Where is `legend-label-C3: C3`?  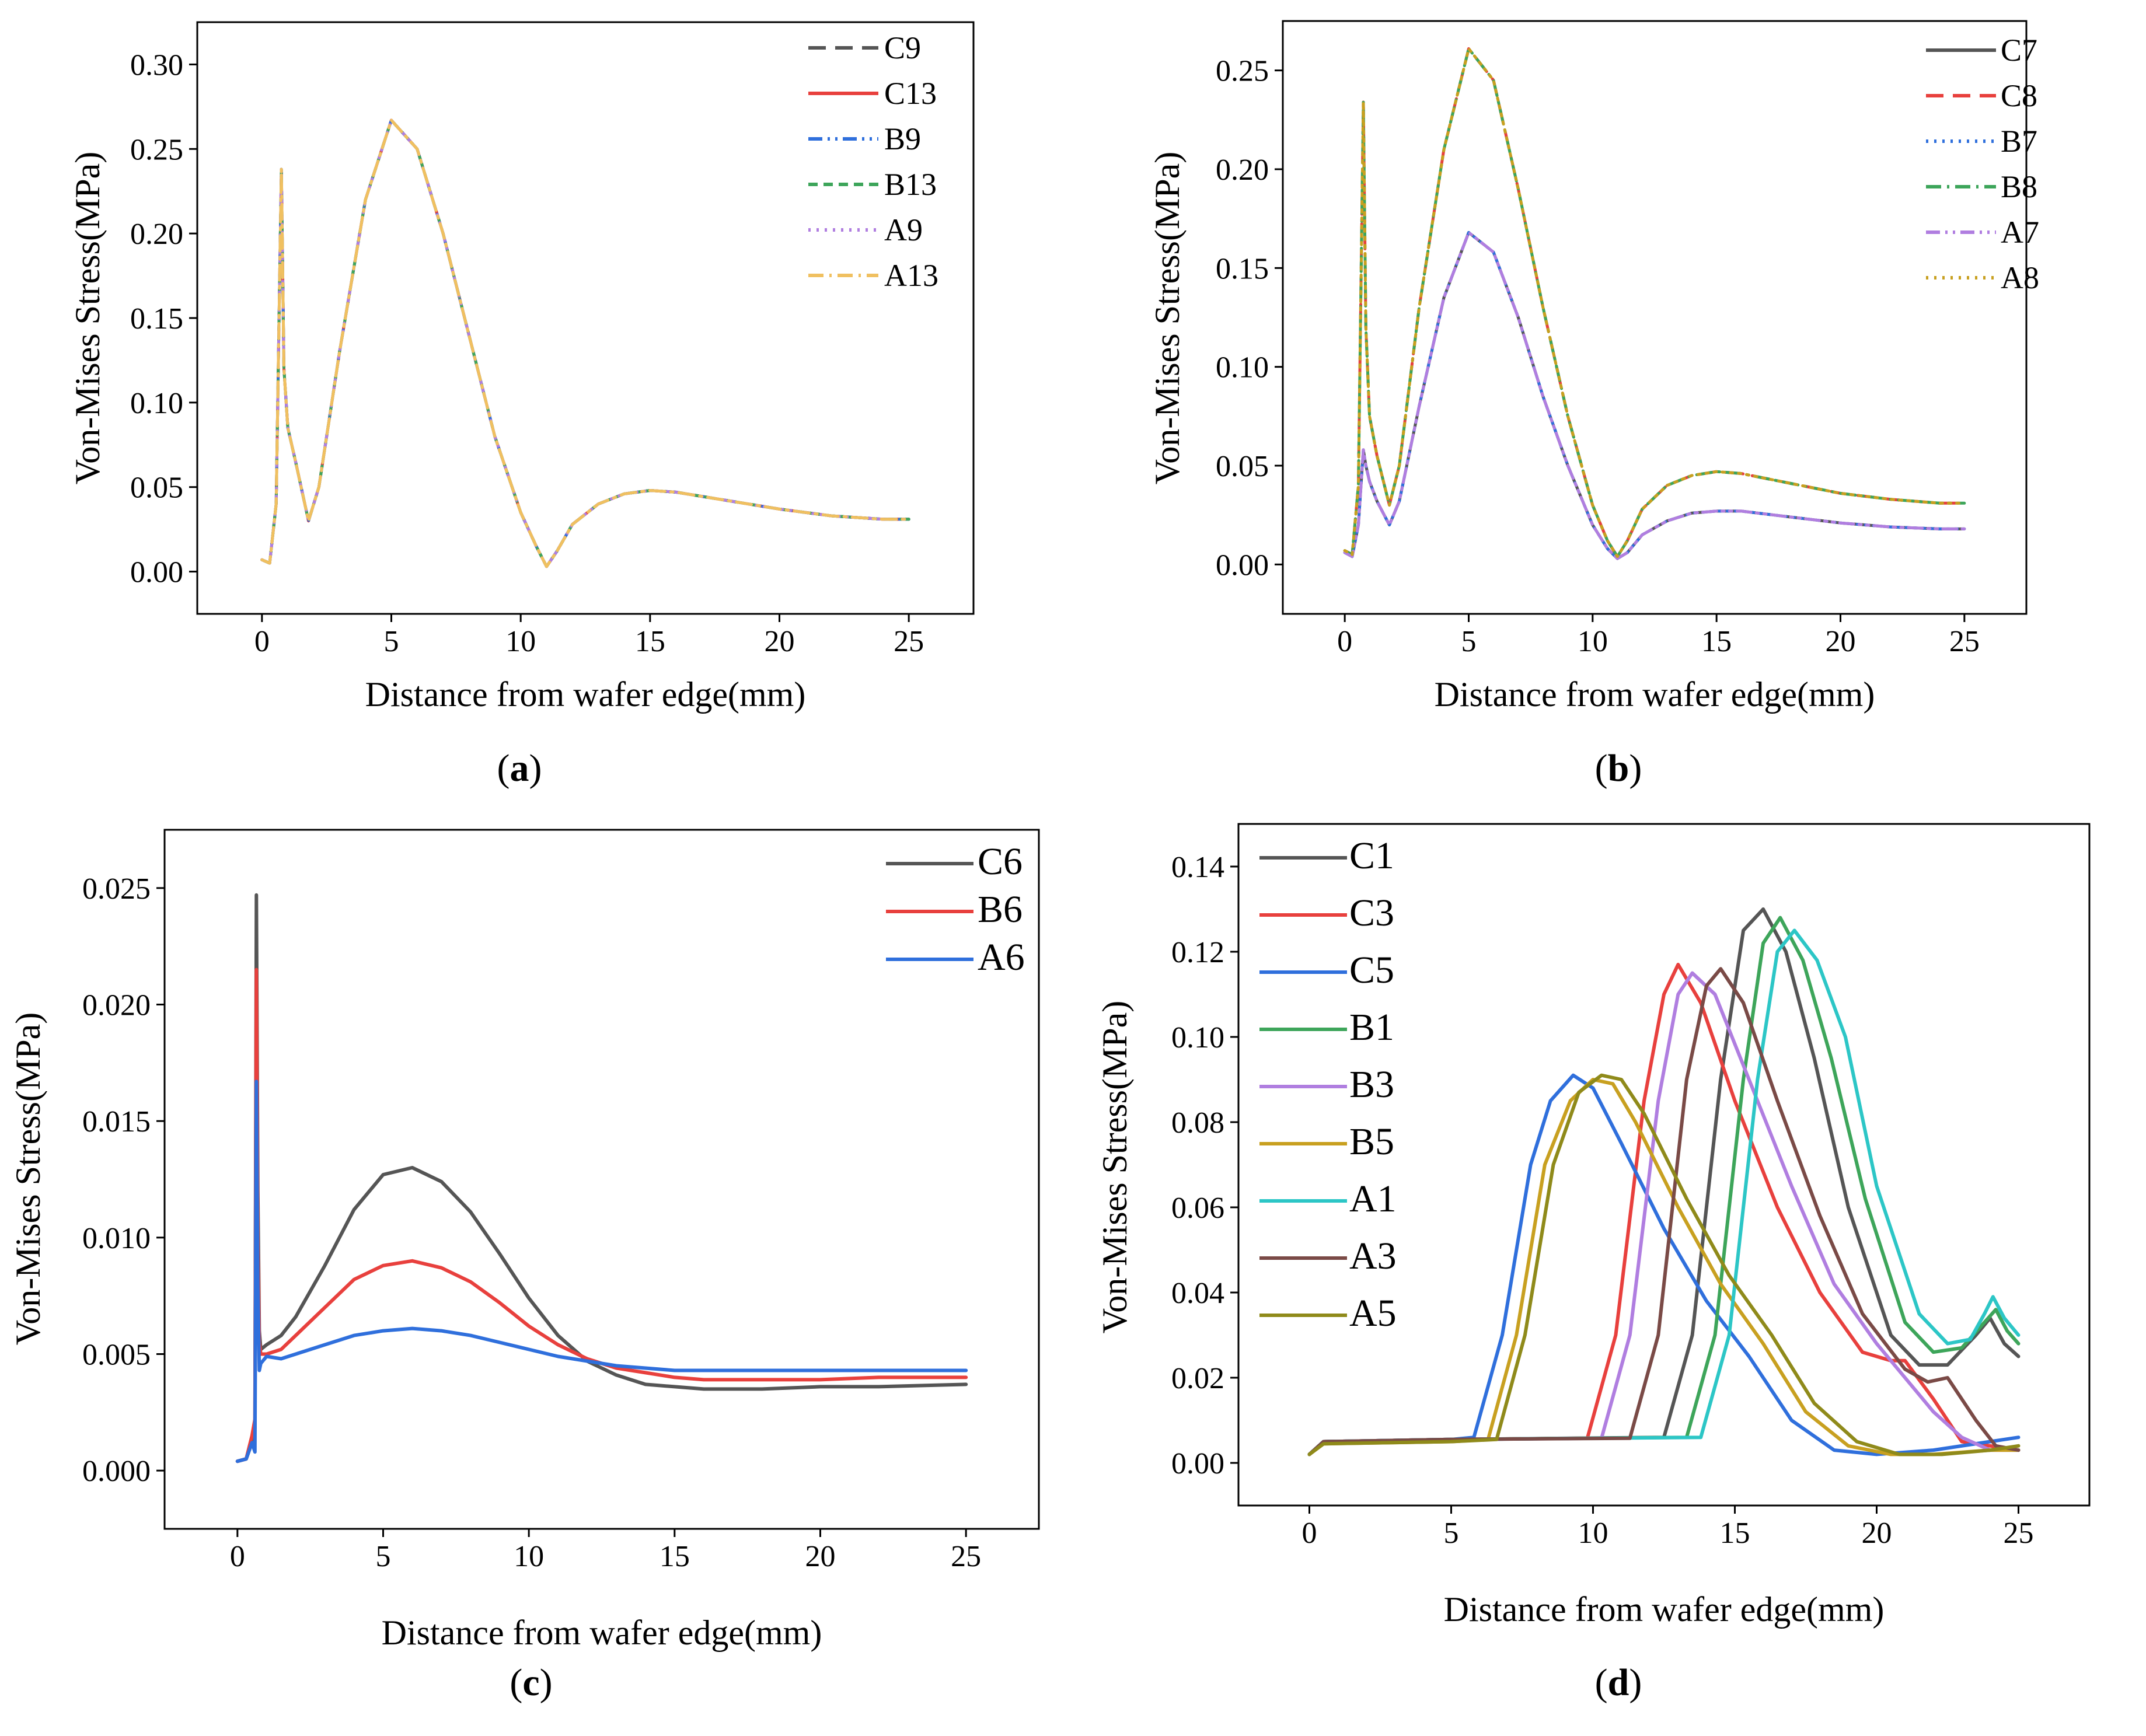
legend-label-C3: C3 is located at coordinates (1371, 913).